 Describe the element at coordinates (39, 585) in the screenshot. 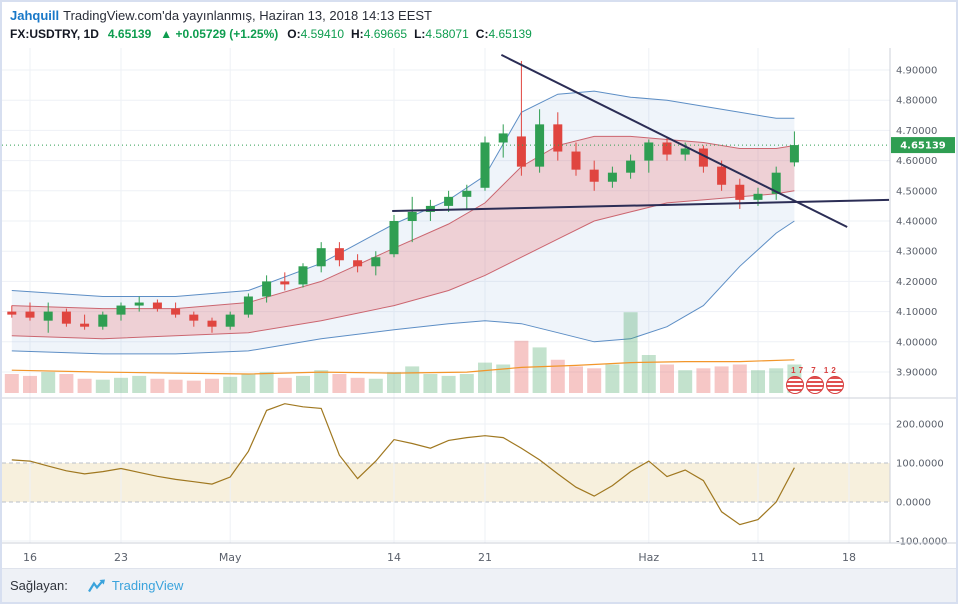

I see `provider-label: Sağlayan:` at that location.